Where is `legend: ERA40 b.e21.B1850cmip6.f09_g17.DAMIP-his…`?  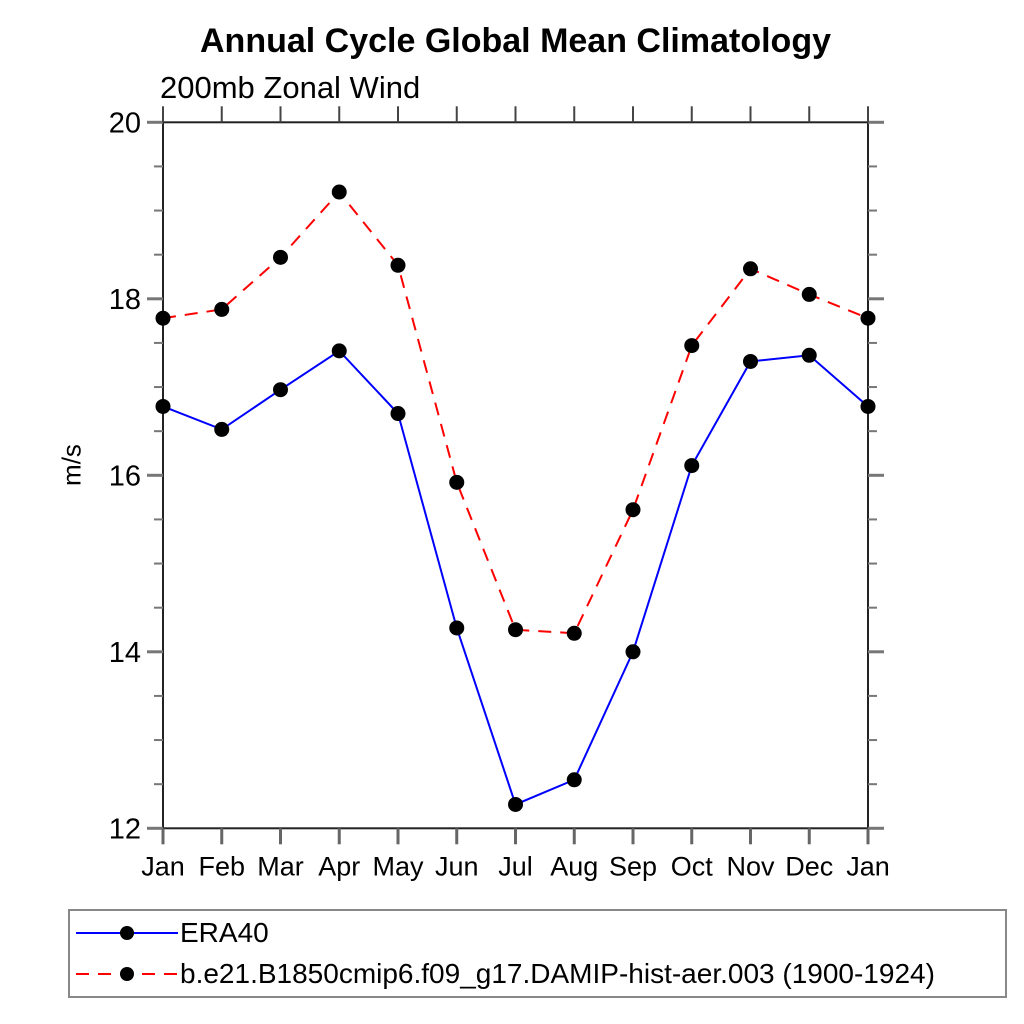 legend: ERA40 b.e21.B1850cmip6.f09_g17.DAMIP-his… is located at coordinates (537, 953).